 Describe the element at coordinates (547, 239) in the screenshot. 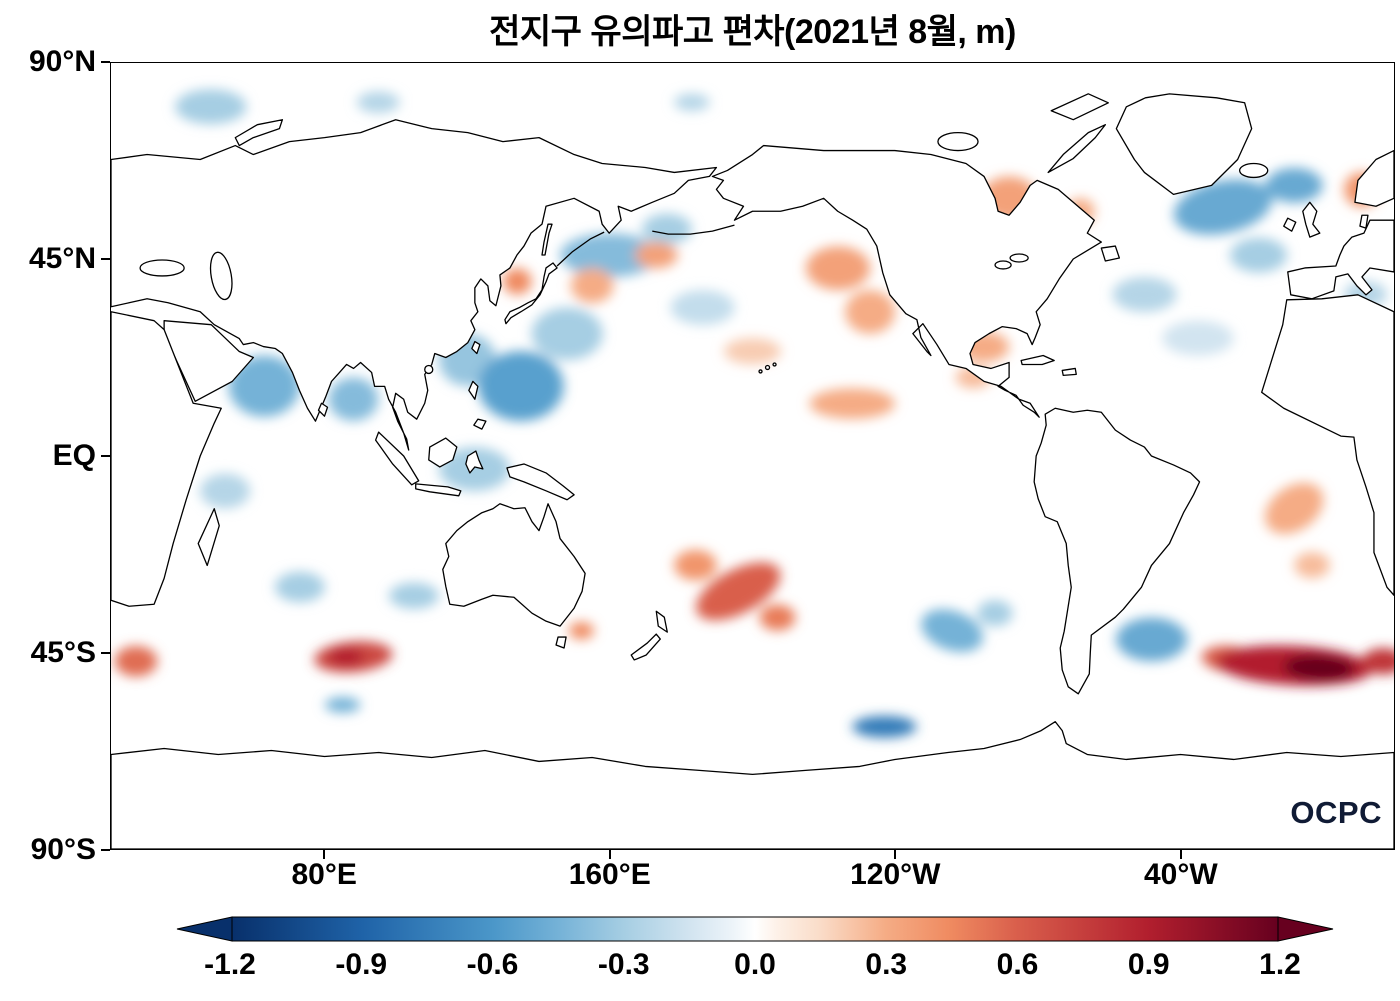

I see `coastline-sakhalin` at that location.